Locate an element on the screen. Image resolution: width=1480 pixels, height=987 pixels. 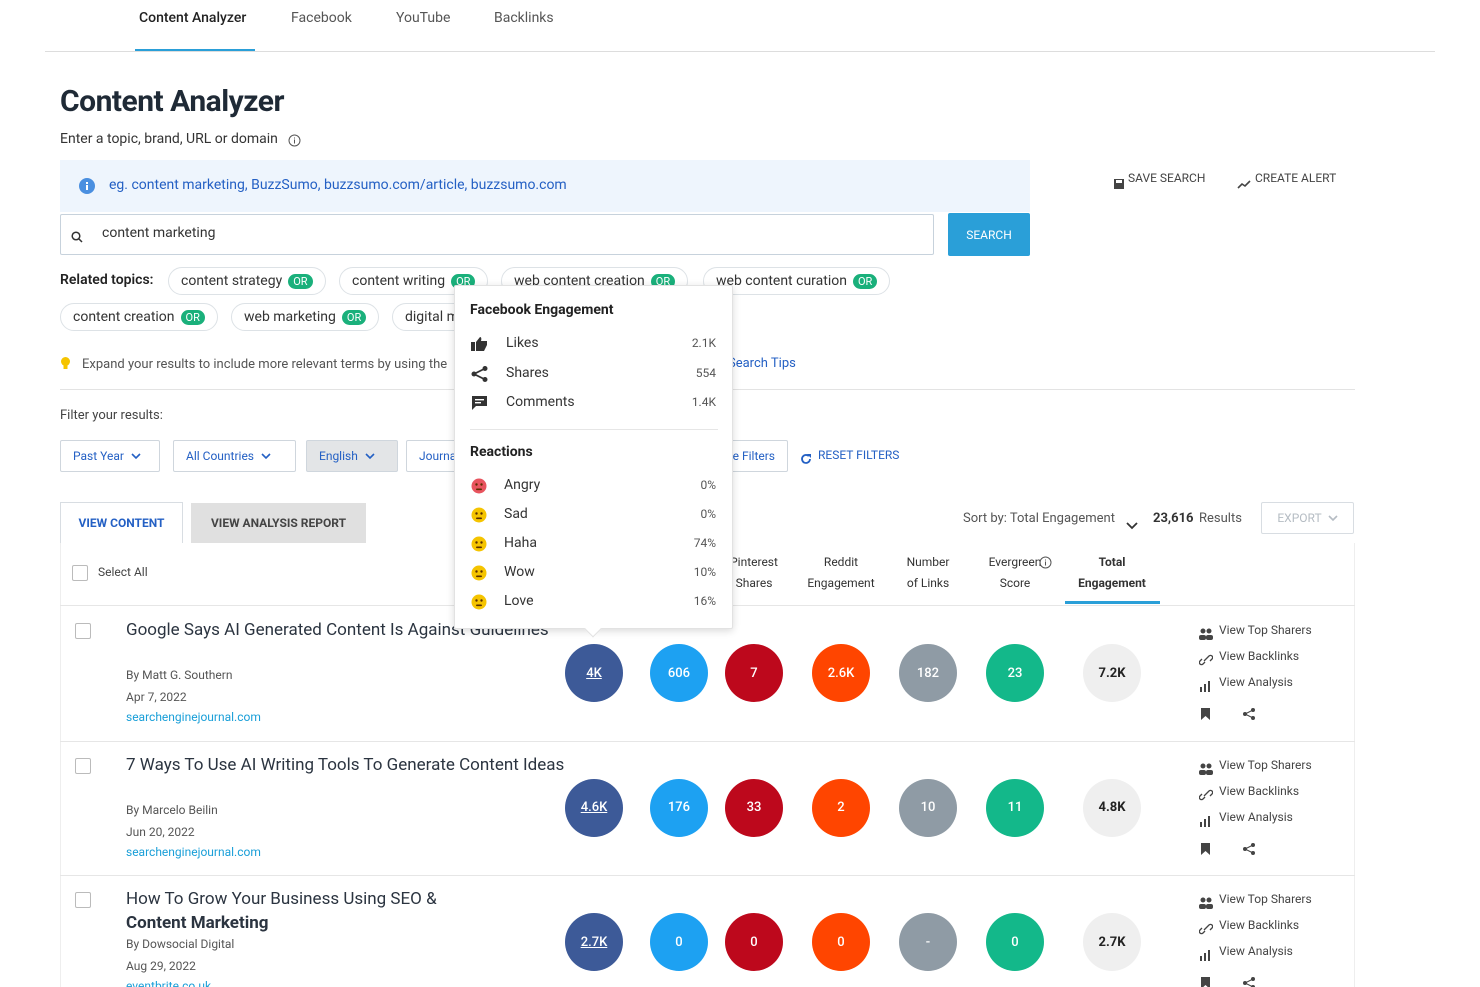
column-header: of Links is located at coordinates (928, 583).